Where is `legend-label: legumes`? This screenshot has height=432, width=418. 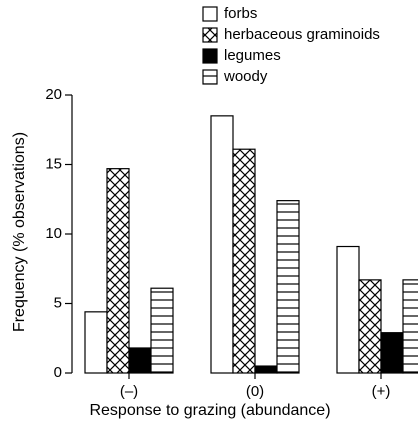 legend-label: legumes is located at coordinates (252, 55).